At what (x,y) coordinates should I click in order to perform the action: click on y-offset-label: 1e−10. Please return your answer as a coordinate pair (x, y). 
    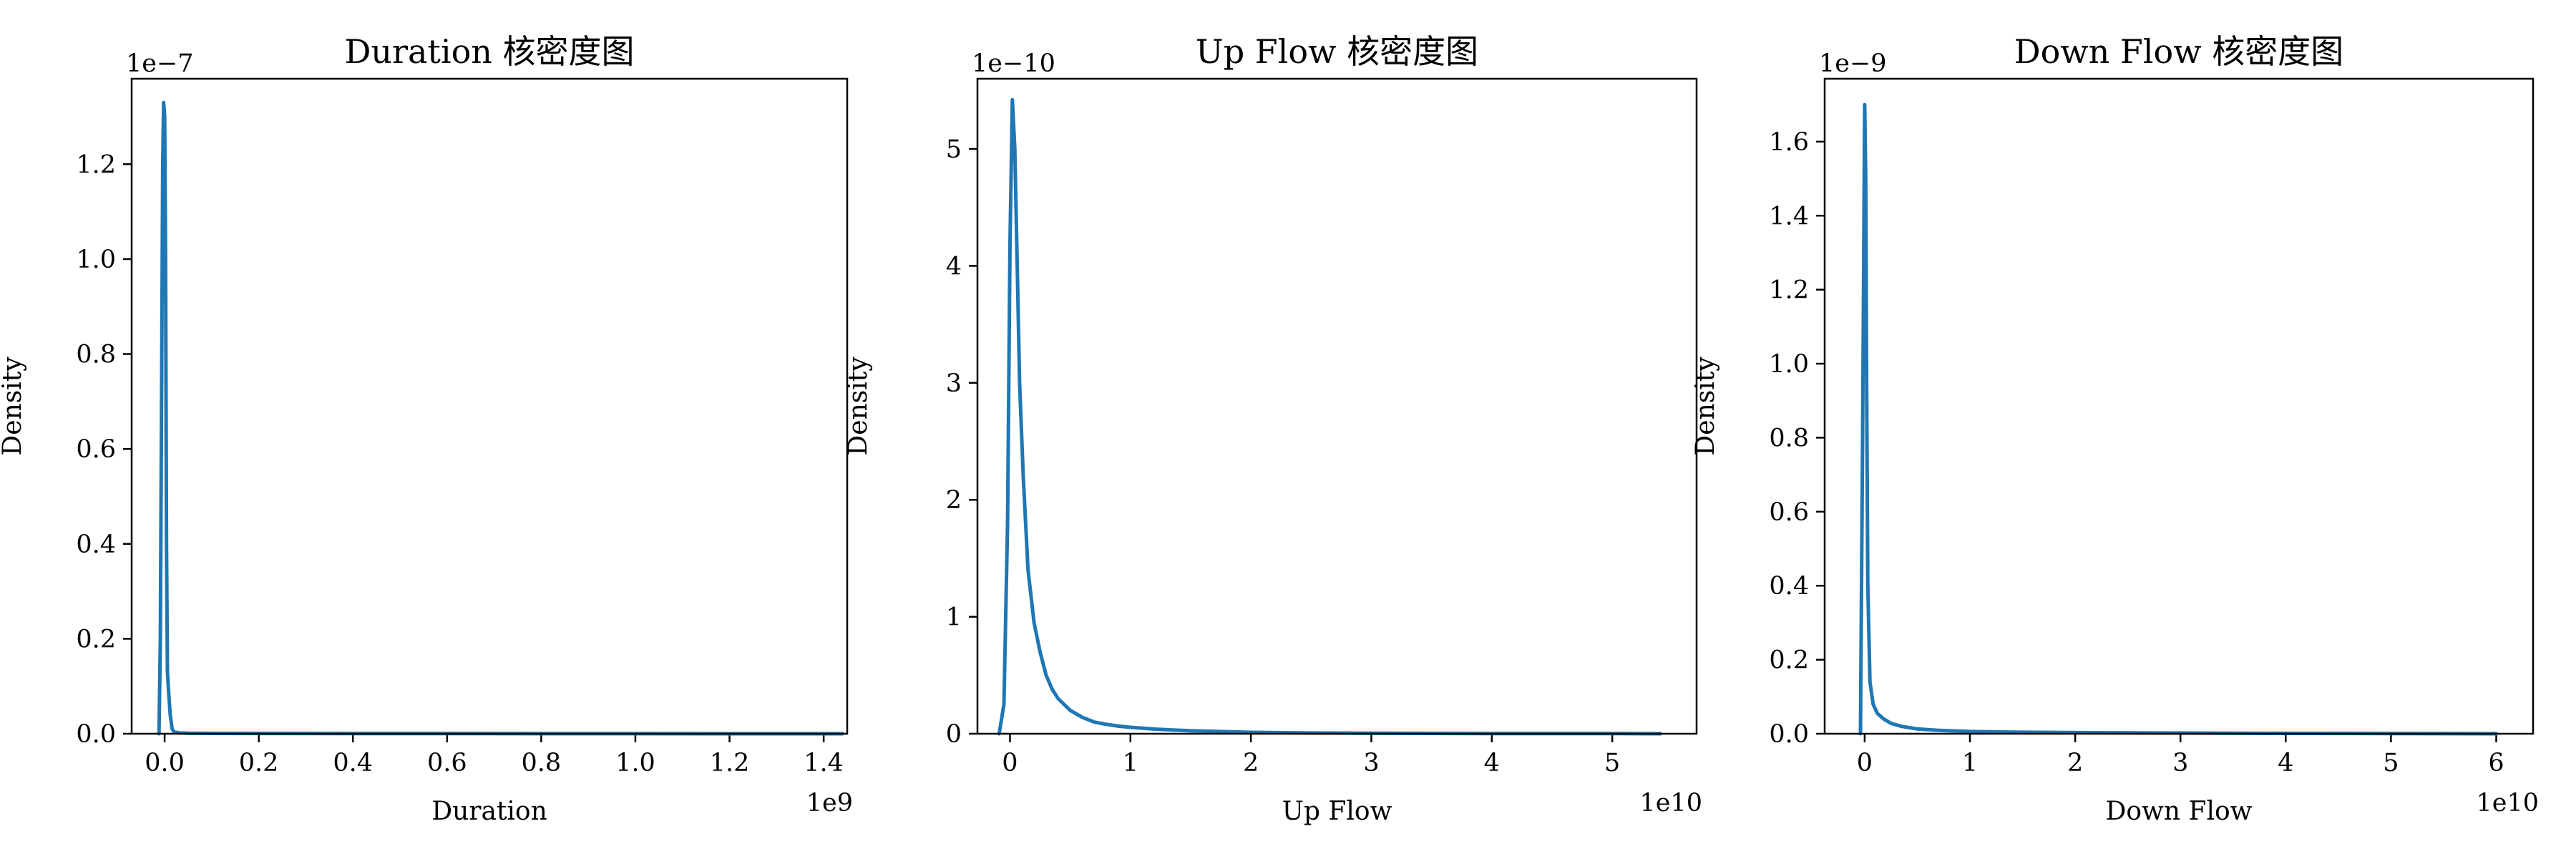
    Looking at the image, I should click on (1013, 63).